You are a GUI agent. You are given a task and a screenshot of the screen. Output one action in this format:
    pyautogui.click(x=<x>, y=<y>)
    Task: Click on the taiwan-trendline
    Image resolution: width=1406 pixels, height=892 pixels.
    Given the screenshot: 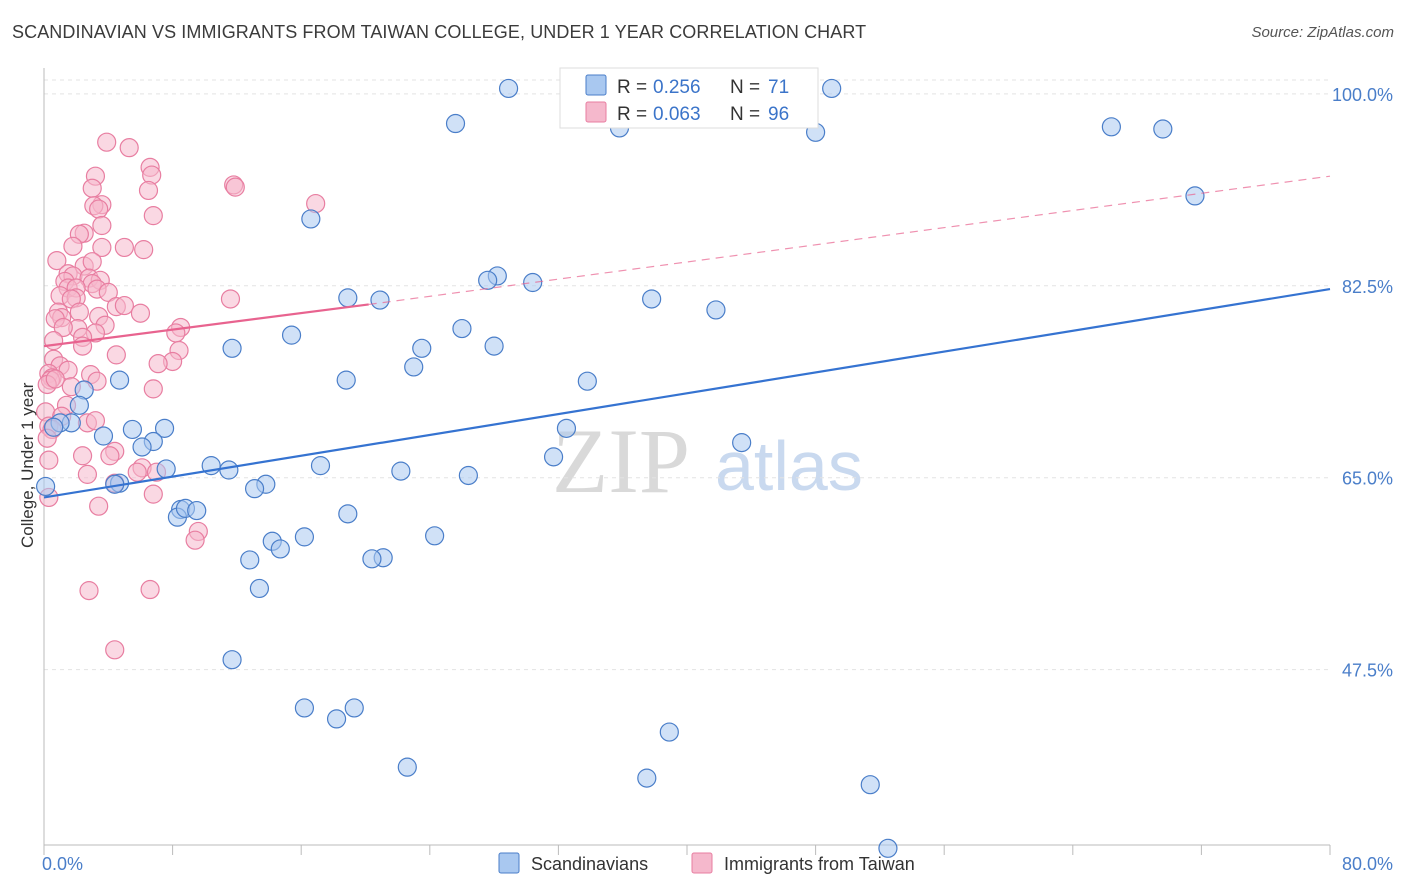 What is the action you would take?
    pyautogui.click(x=206, y=325)
    